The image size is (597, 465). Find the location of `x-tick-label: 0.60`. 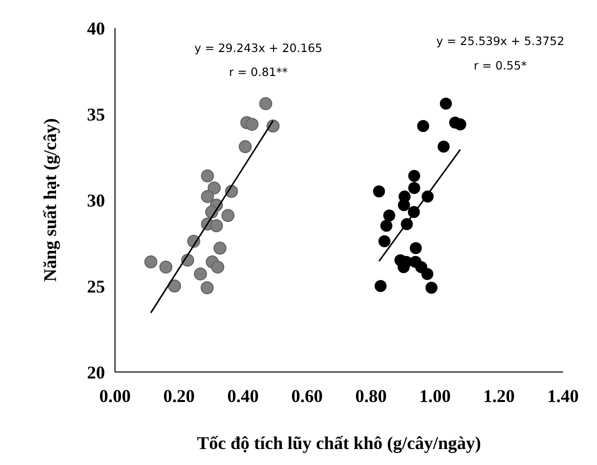

x-tick-label: 0.60 is located at coordinates (307, 396).